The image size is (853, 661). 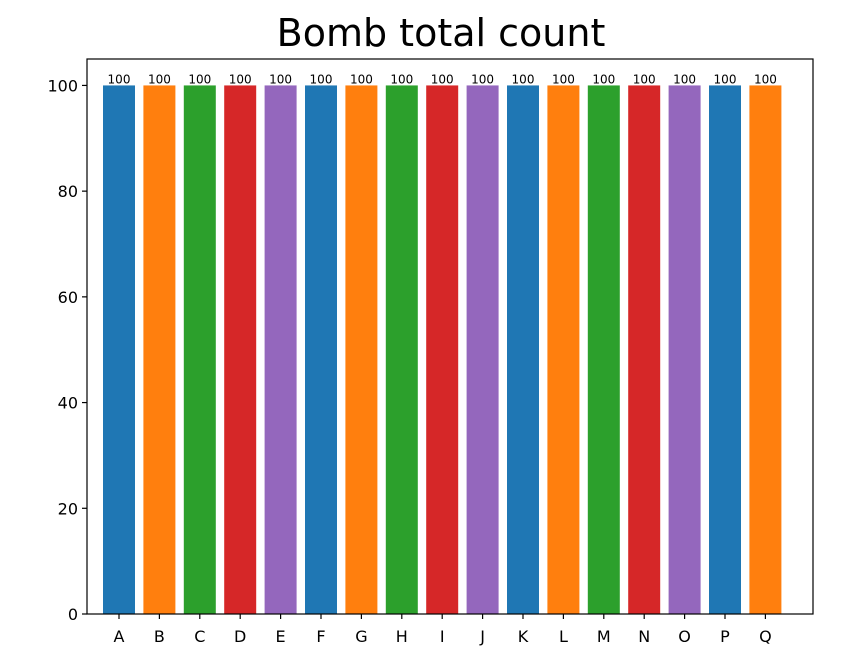 What do you see at coordinates (321, 350) in the screenshot?
I see `bar-f` at bounding box center [321, 350].